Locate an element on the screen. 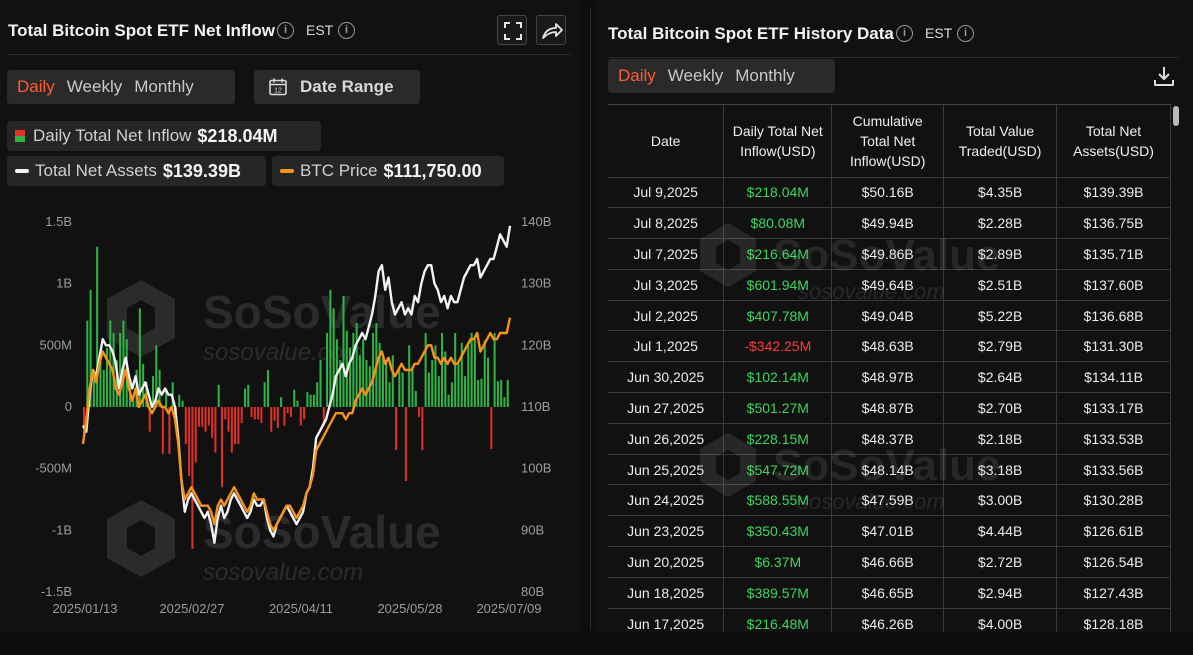  cell-value-traded: $2.94B is located at coordinates (1000, 593).